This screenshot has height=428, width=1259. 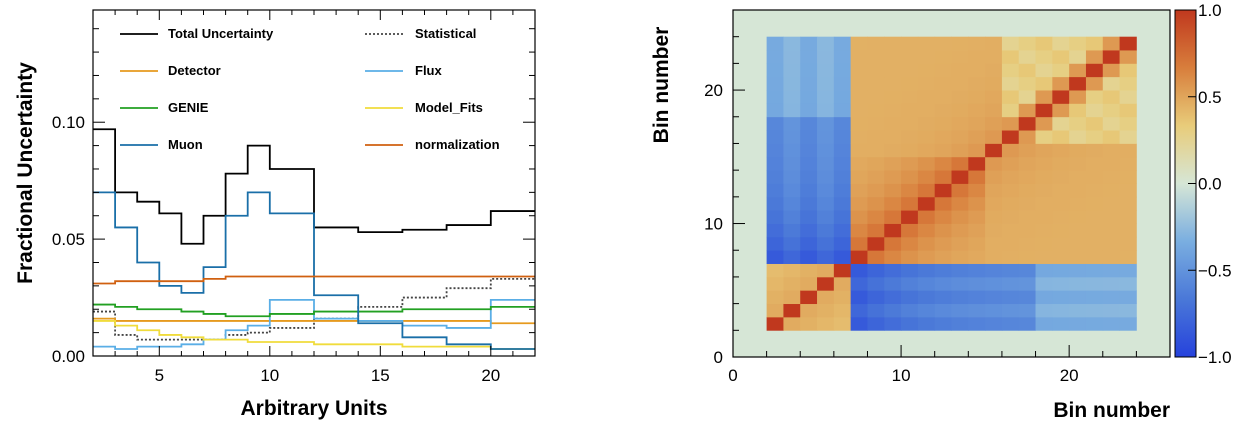 What do you see at coordinates (68, 239) in the screenshot?
I see `y-tick-label-1: 0.05` at bounding box center [68, 239].